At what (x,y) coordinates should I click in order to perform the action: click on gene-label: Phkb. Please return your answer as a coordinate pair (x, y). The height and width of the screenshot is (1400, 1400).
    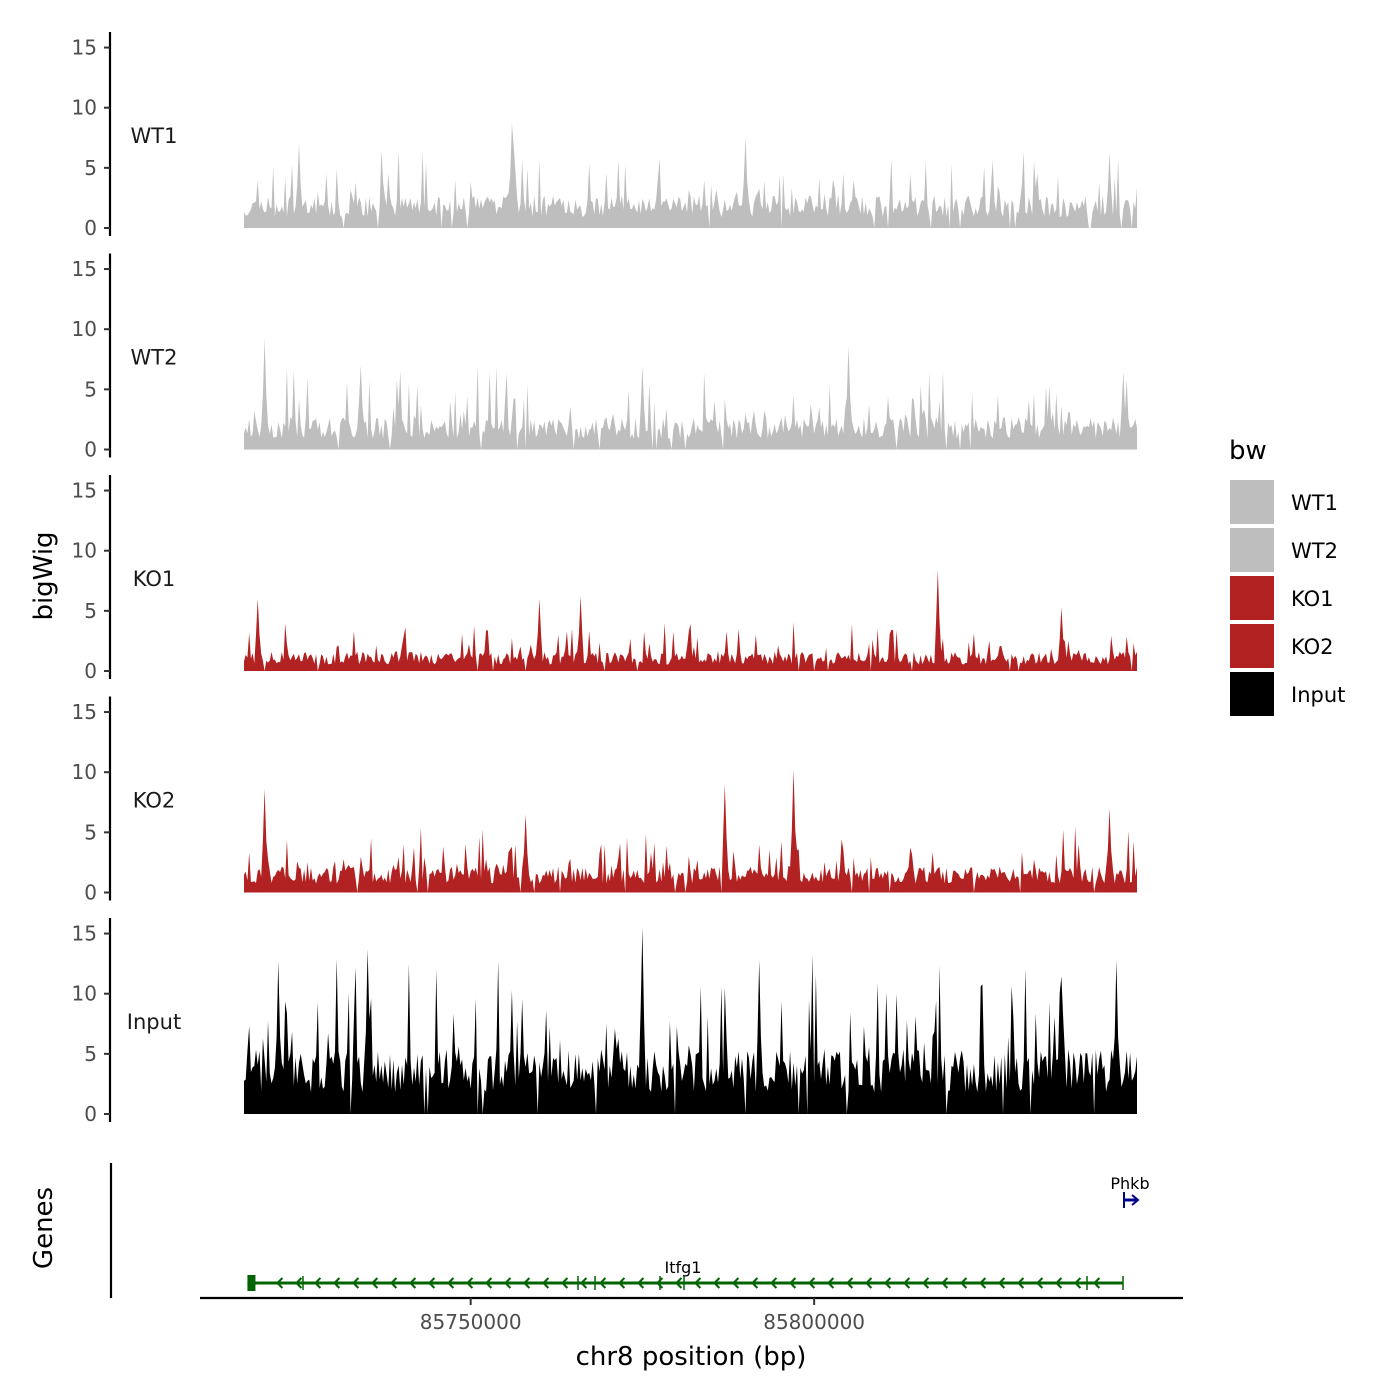
    Looking at the image, I should click on (1129, 1183).